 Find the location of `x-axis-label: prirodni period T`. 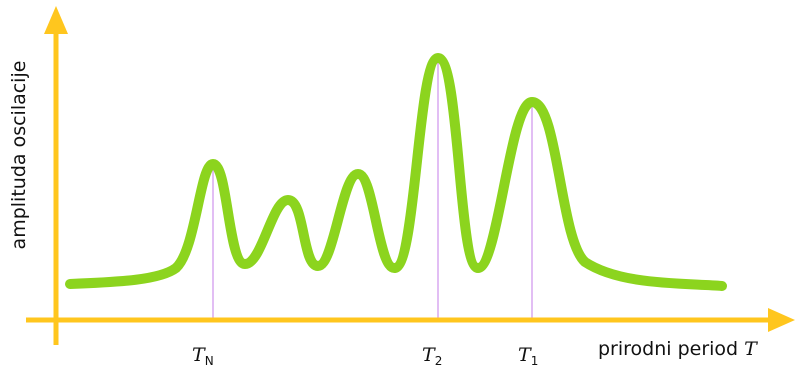

x-axis-label: prirodni period T is located at coordinates (678, 349).